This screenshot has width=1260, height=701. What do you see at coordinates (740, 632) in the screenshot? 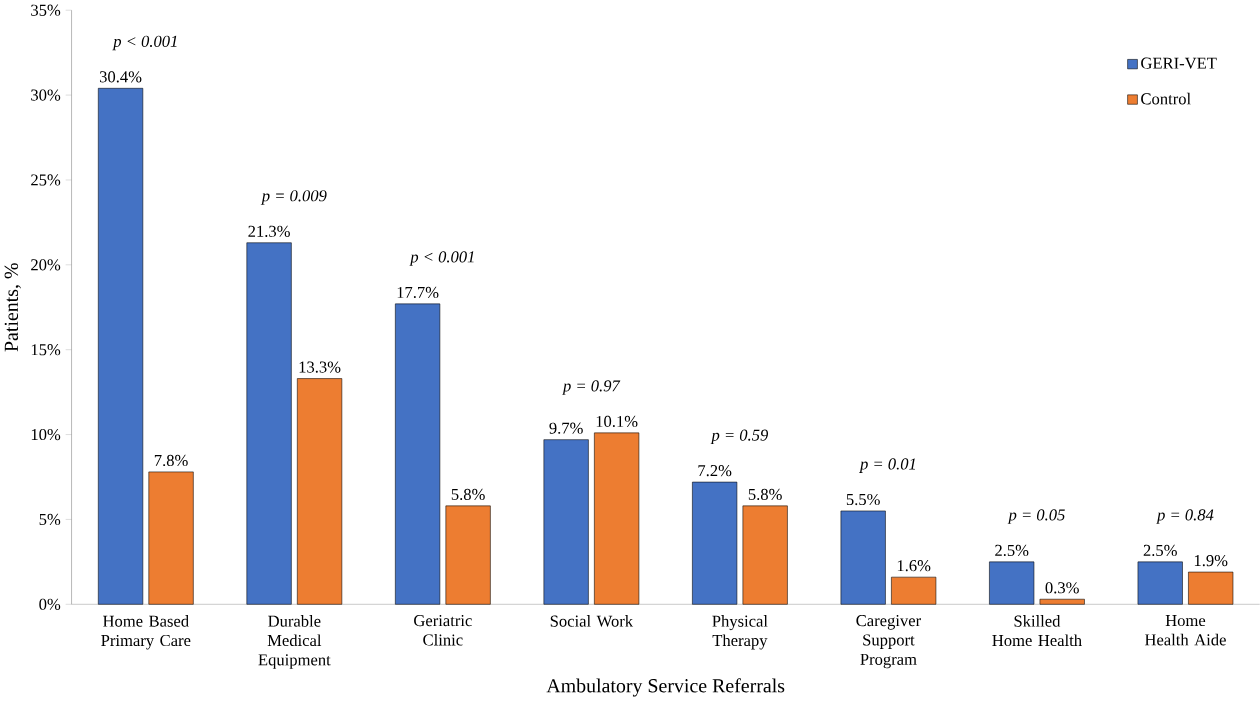
I see `x-tick-label: Physical Therapy` at bounding box center [740, 632].